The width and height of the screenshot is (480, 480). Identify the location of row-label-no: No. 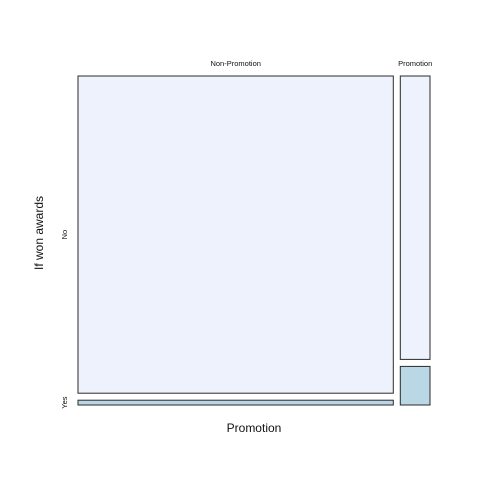
(64, 235).